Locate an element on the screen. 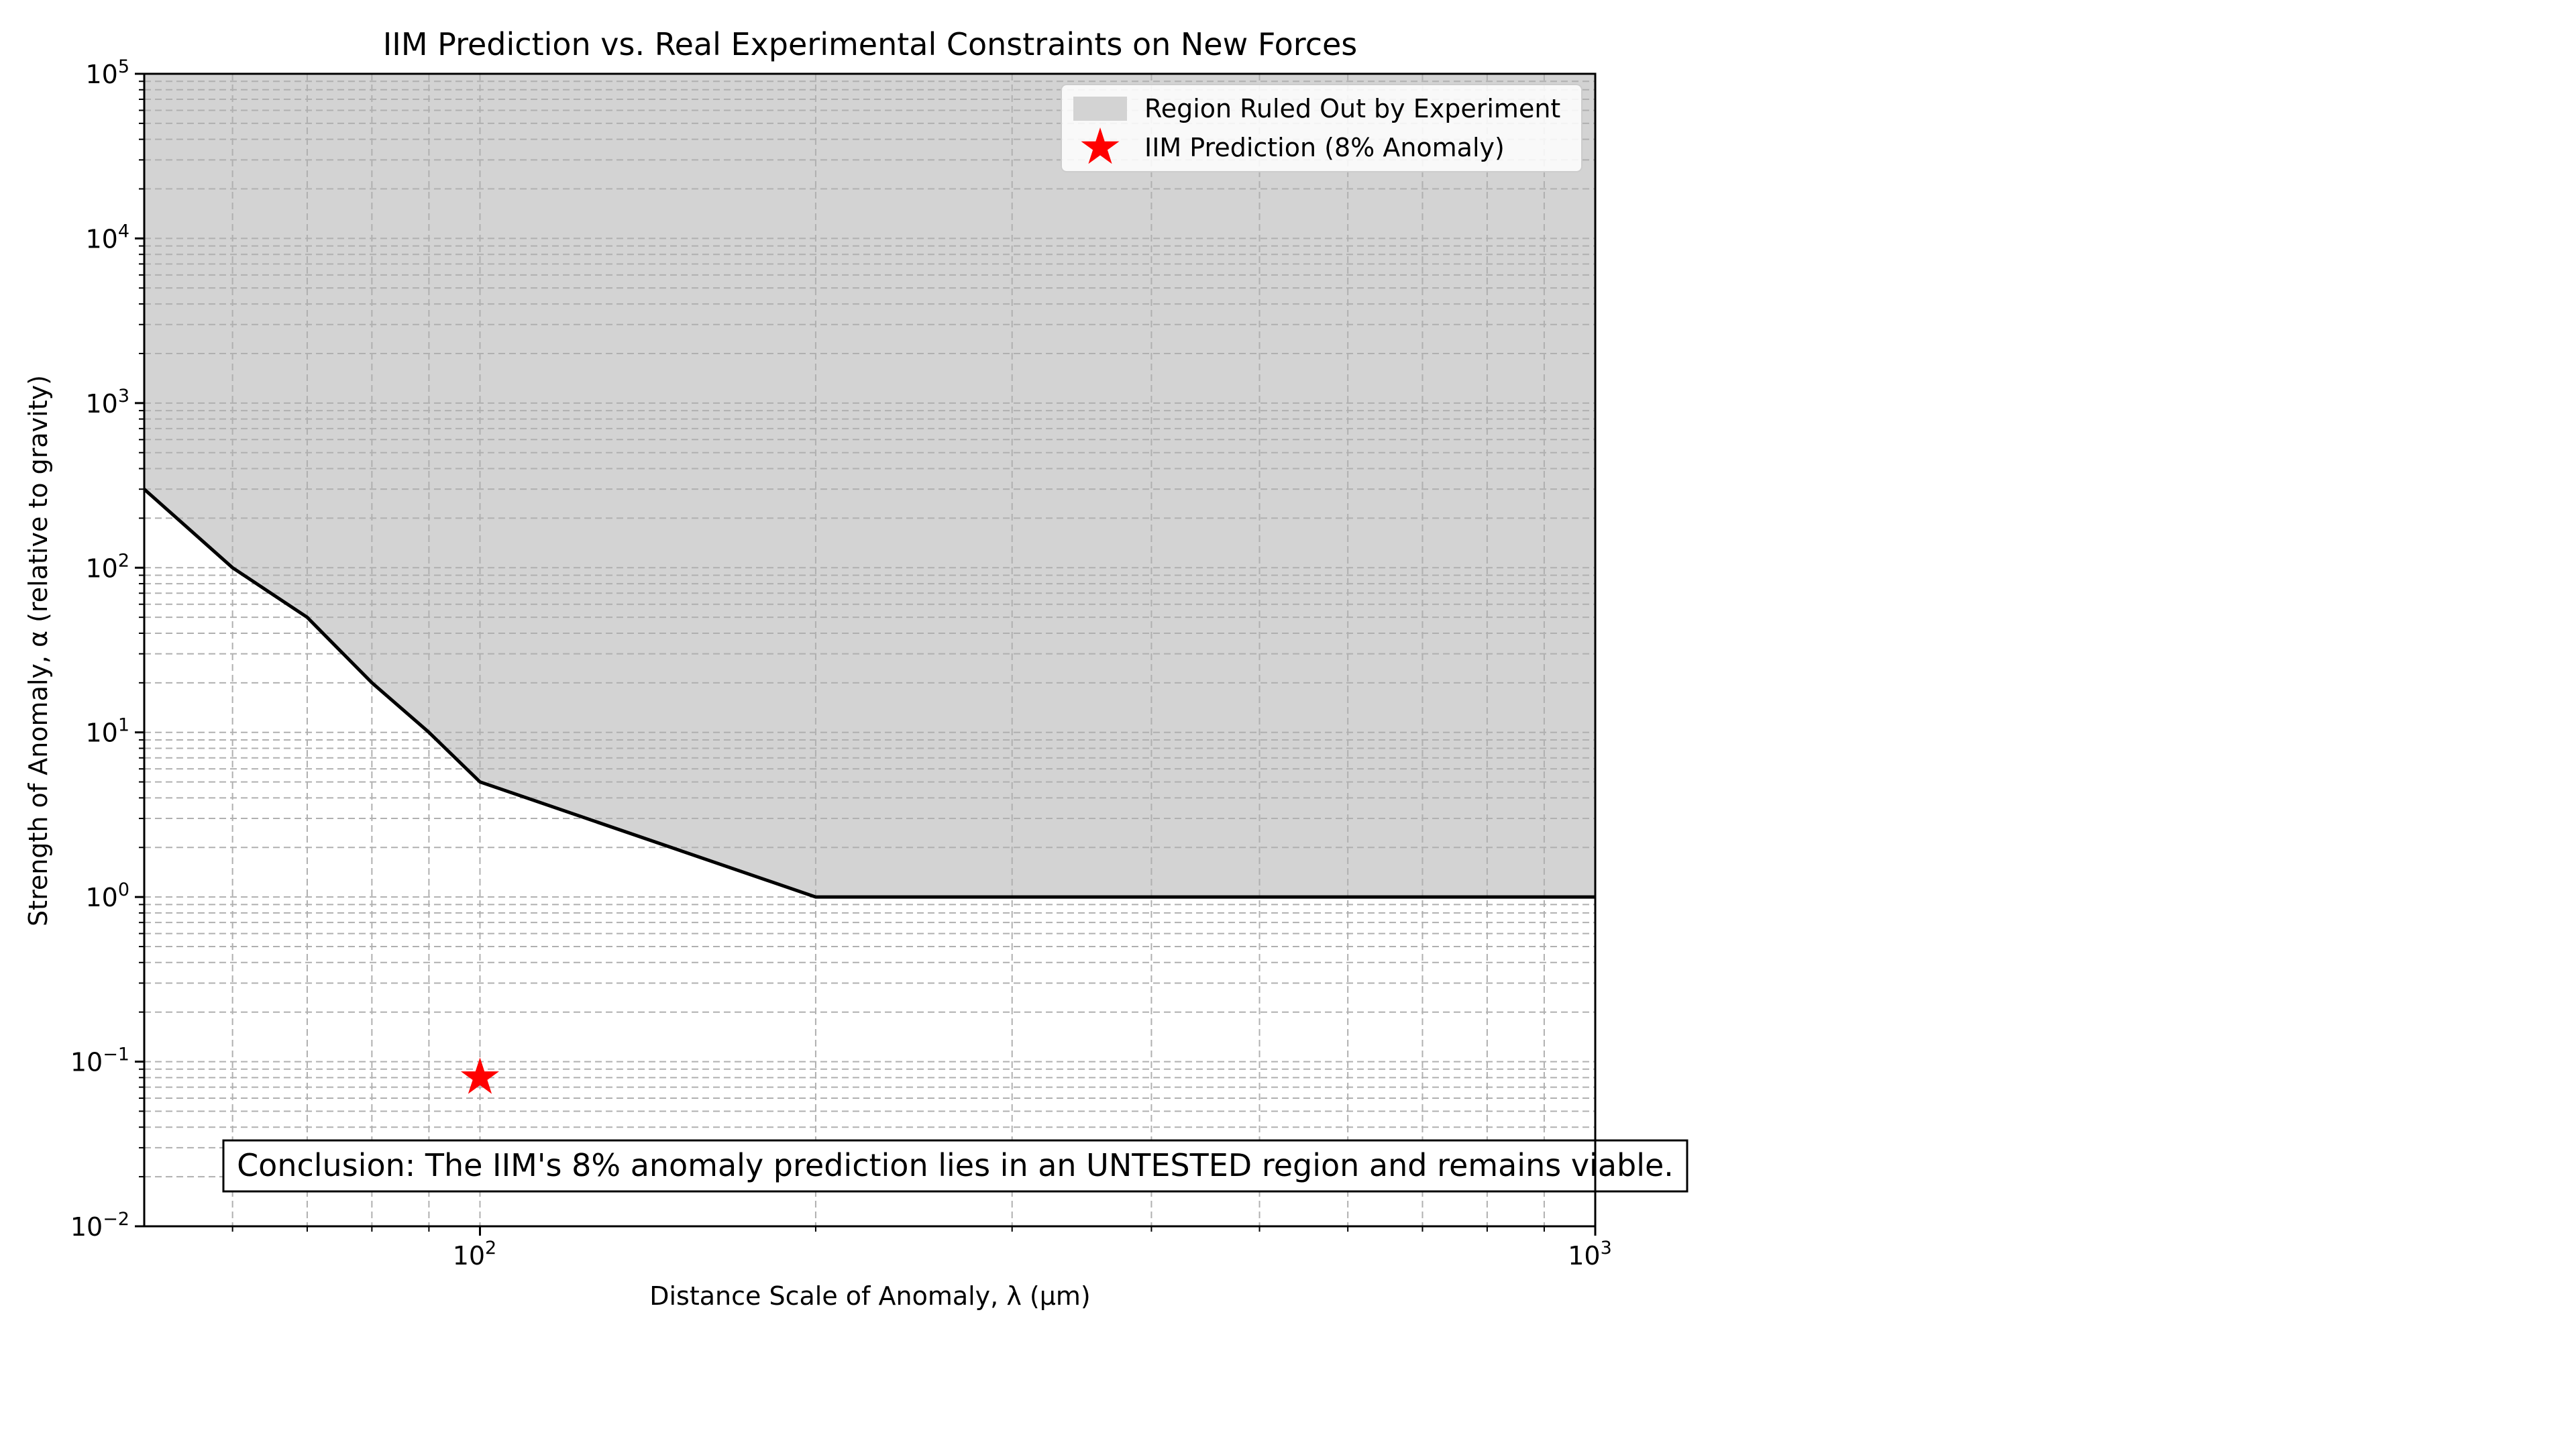  legend-label-iim-prediction: IIM Prediction (8% Anomaly) is located at coordinates (1324, 147).